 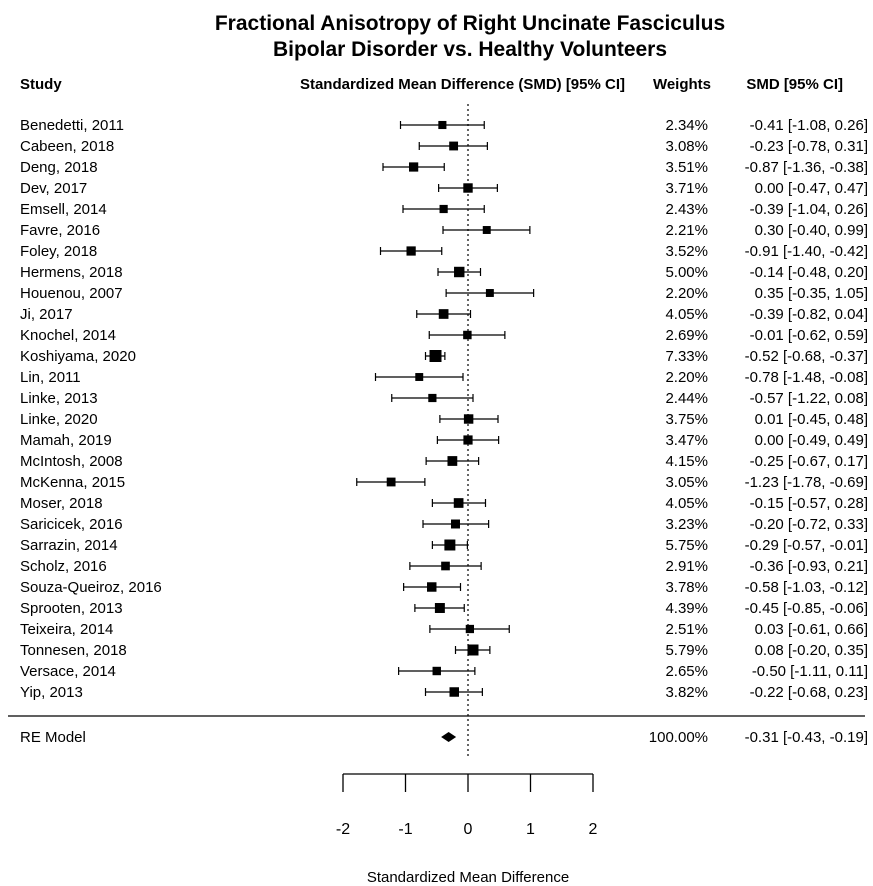 What do you see at coordinates (444, 335) in the screenshot?
I see `study-row: Knochel, 2014 2.69% -0.01 [-0.62, 0.59]` at bounding box center [444, 335].